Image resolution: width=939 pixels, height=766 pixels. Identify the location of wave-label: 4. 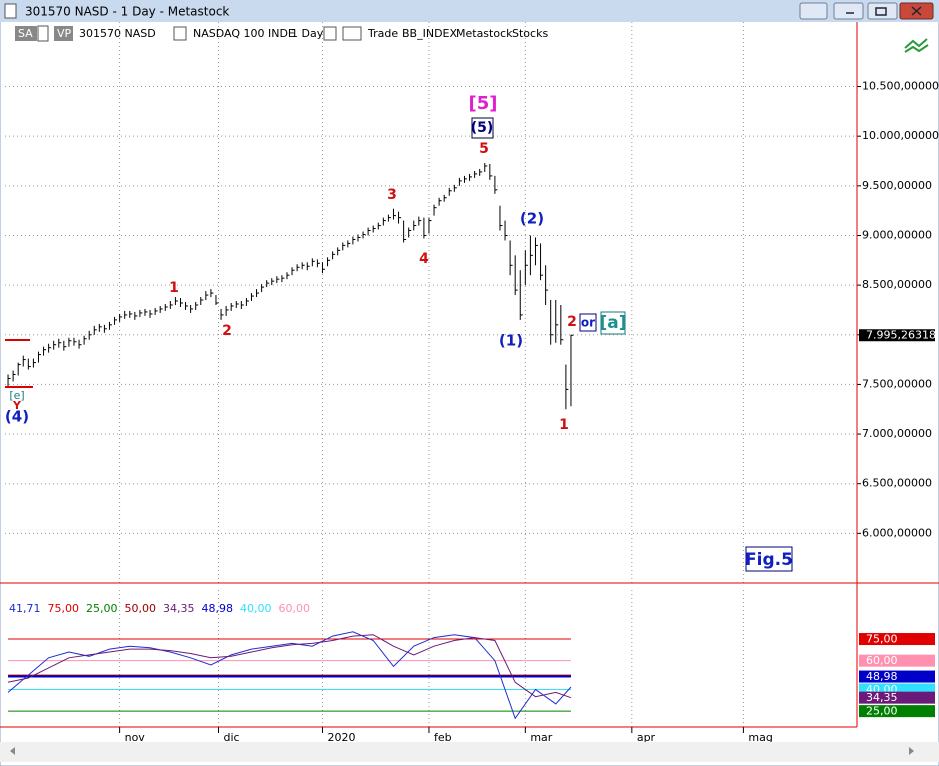
(424, 259).